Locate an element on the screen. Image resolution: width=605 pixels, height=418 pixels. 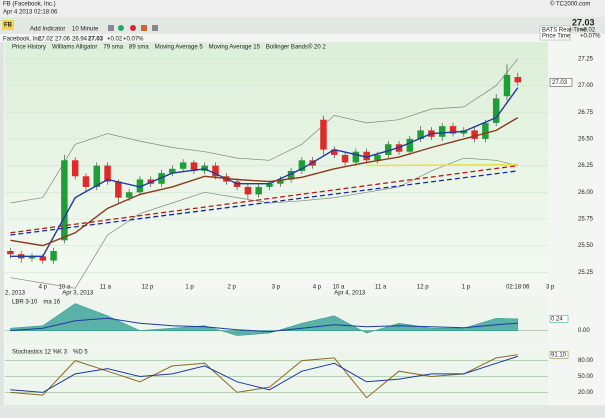
quote-name: Facebook, Inc. is located at coordinates (23, 40).